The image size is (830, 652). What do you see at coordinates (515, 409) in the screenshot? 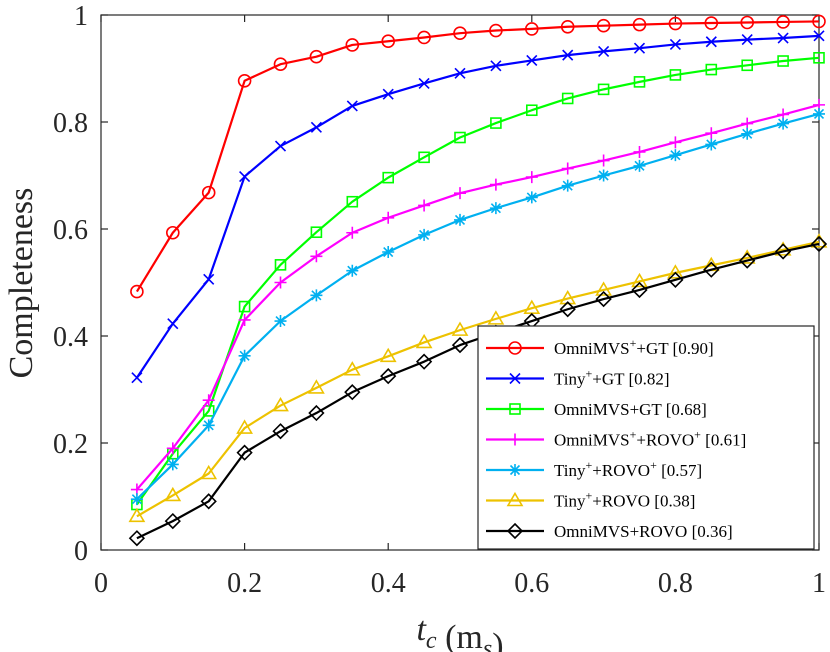
I see `legend-marker` at bounding box center [515, 409].